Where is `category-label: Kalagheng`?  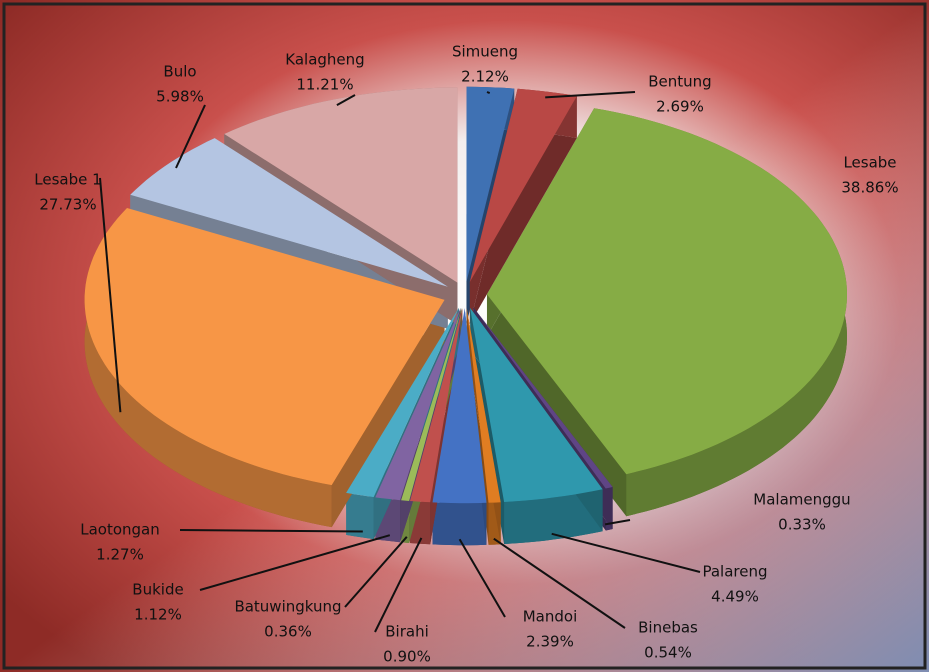
category-label: Kalagheng is located at coordinates (324, 60).